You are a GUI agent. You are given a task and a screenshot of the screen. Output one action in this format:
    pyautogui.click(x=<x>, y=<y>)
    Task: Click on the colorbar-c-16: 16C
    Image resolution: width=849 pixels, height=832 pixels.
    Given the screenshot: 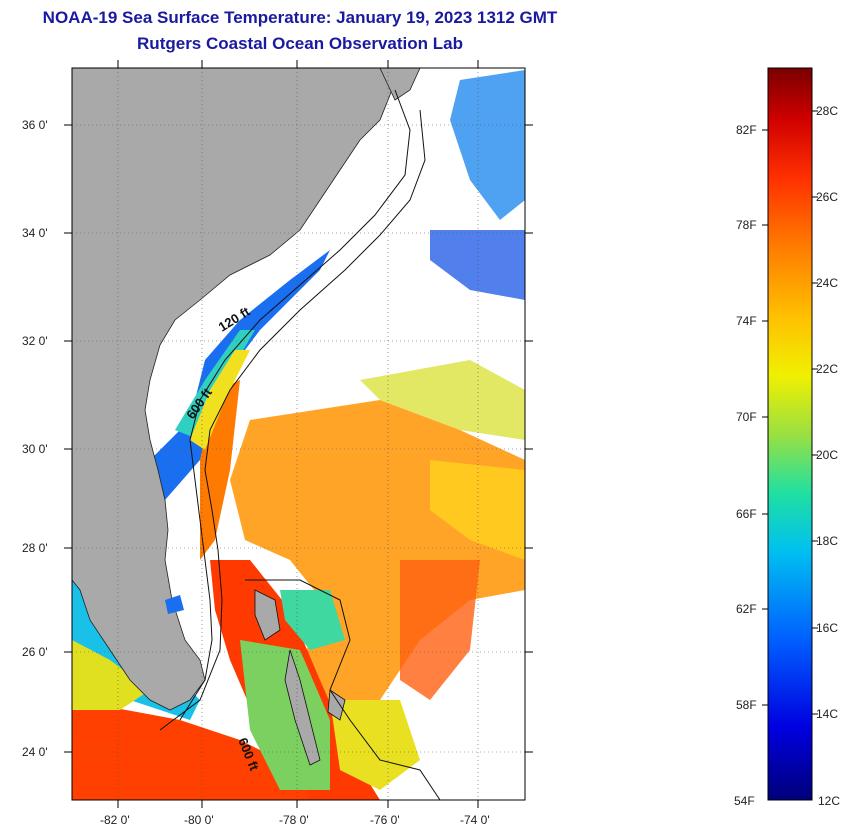 What is the action you would take?
    pyautogui.click(x=827, y=628)
    